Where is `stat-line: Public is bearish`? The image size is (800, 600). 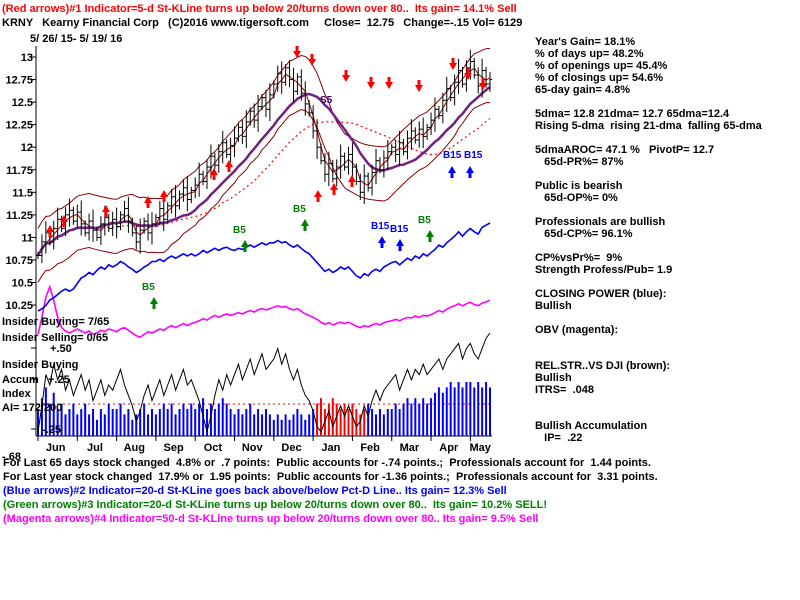
stat-line: Public is bearish is located at coordinates (579, 186).